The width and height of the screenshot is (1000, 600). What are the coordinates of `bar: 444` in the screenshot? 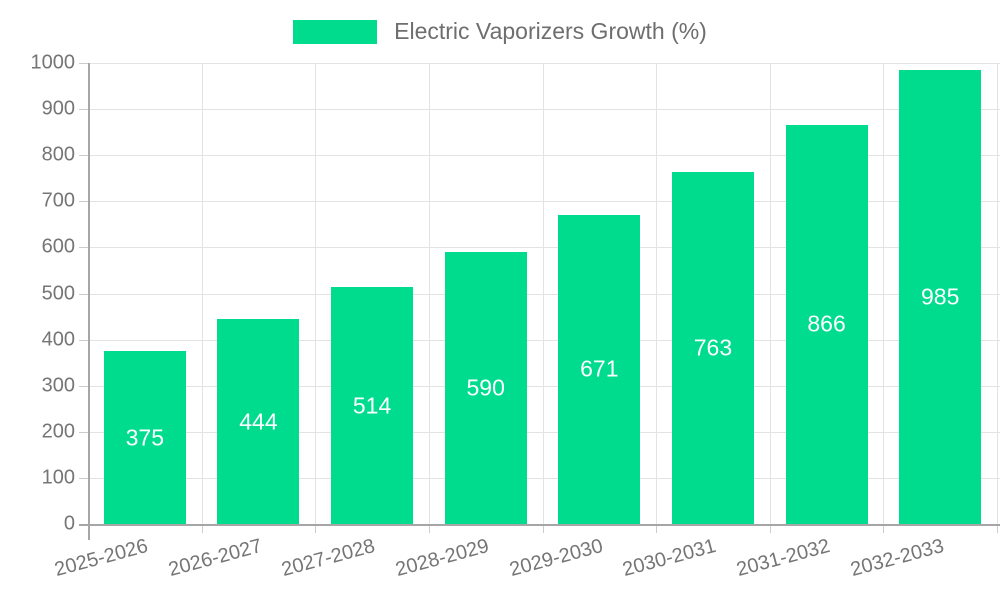 It's located at (258, 421).